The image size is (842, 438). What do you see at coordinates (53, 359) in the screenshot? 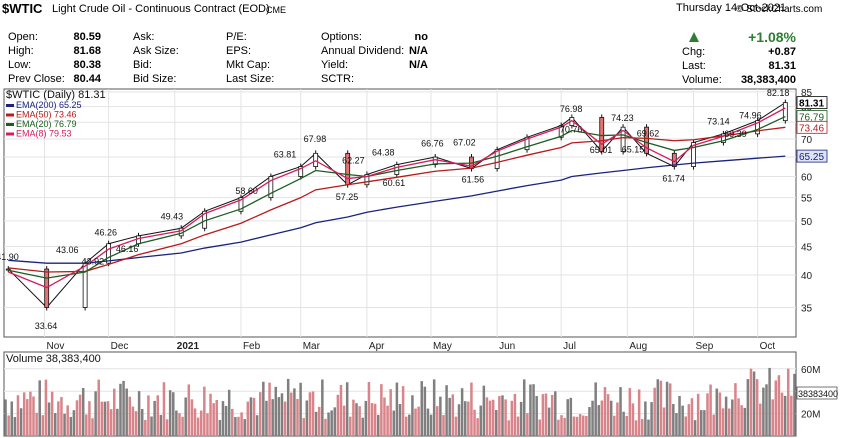
I see `volume-title: Volume 38,383,400` at bounding box center [53, 359].